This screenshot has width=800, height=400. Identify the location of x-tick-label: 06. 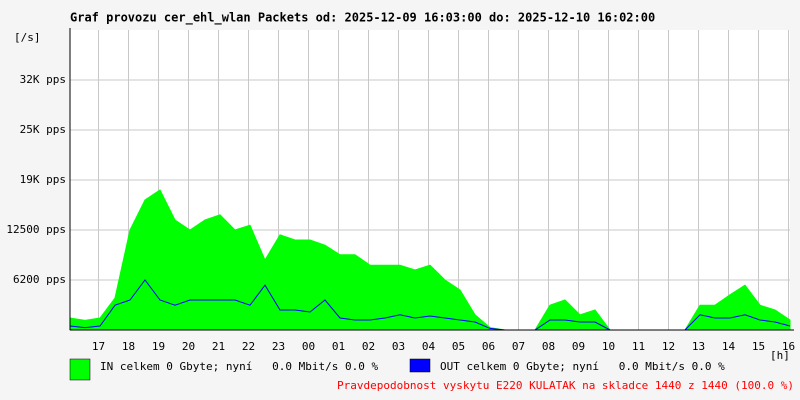
(488, 346).